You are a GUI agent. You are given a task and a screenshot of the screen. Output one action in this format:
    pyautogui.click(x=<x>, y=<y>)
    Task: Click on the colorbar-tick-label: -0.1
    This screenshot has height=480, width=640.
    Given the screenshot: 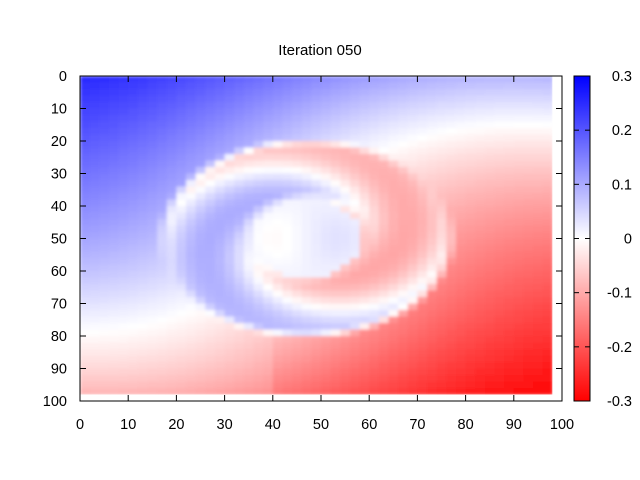 What is the action you would take?
    pyautogui.click(x=619, y=294)
    